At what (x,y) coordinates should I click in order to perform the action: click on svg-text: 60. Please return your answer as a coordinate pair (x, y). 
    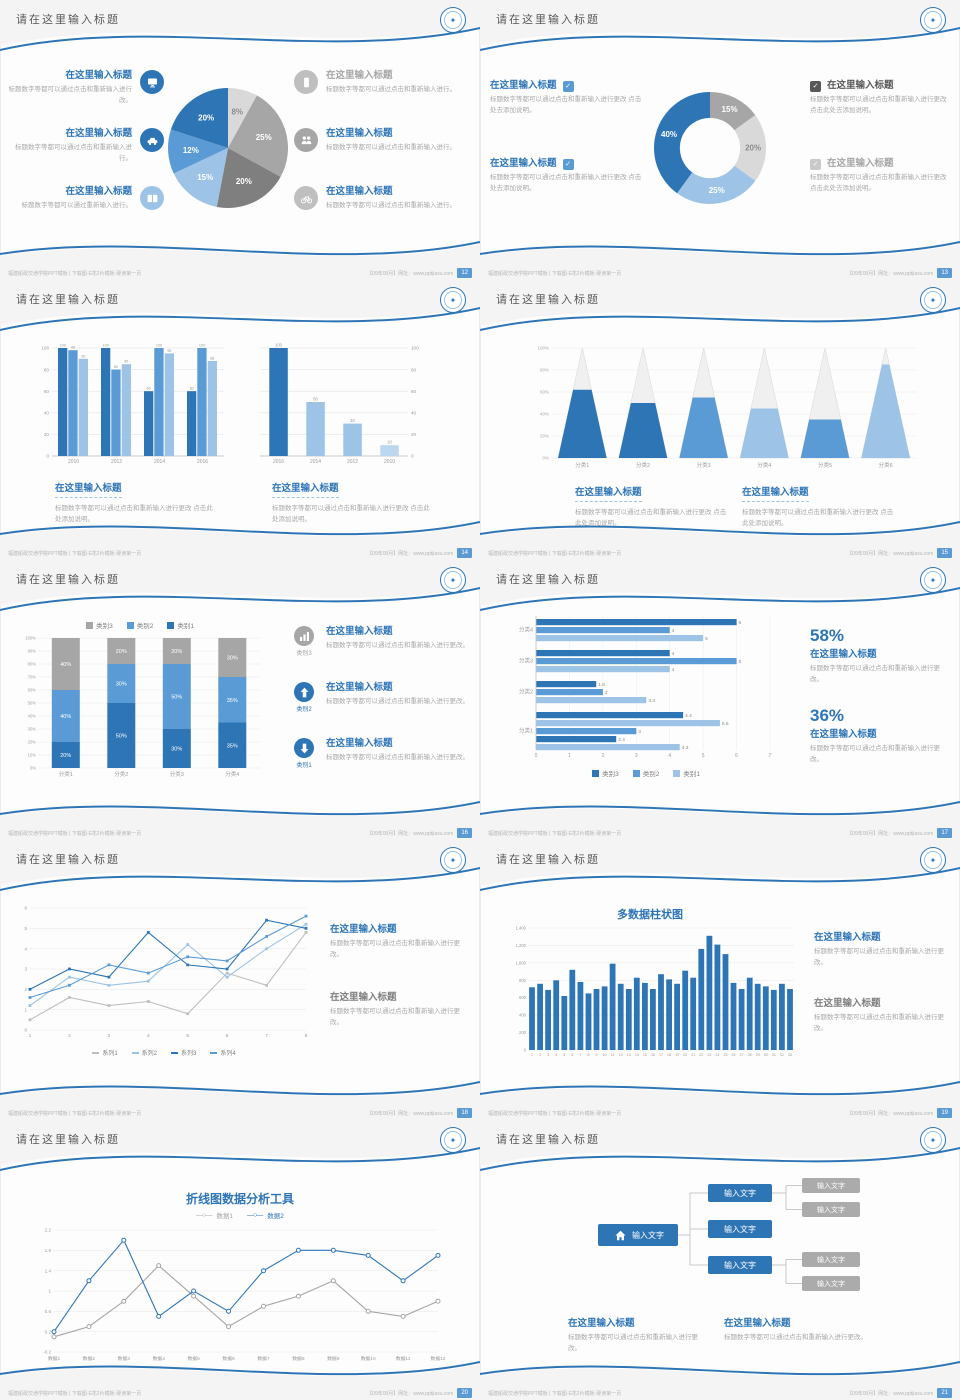
    Looking at the image, I should click on (47, 391).